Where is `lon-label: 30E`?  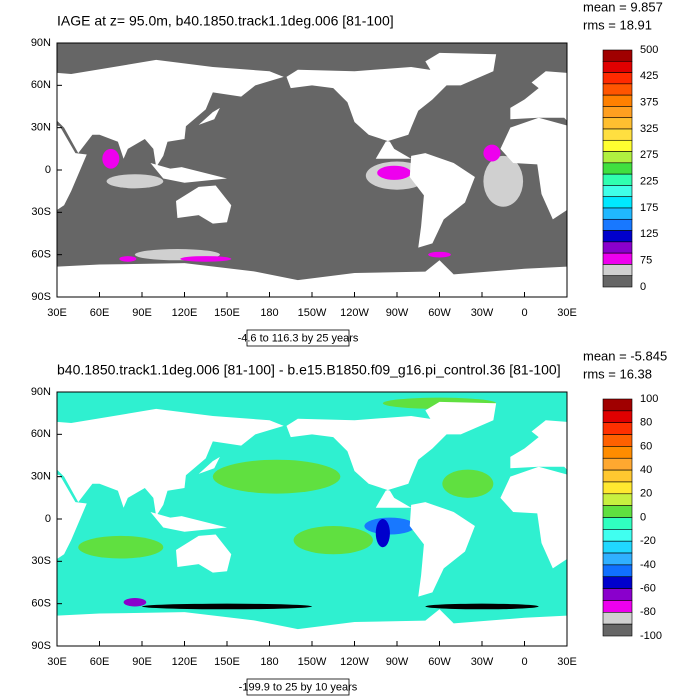 lon-label: 30E is located at coordinates (57, 313).